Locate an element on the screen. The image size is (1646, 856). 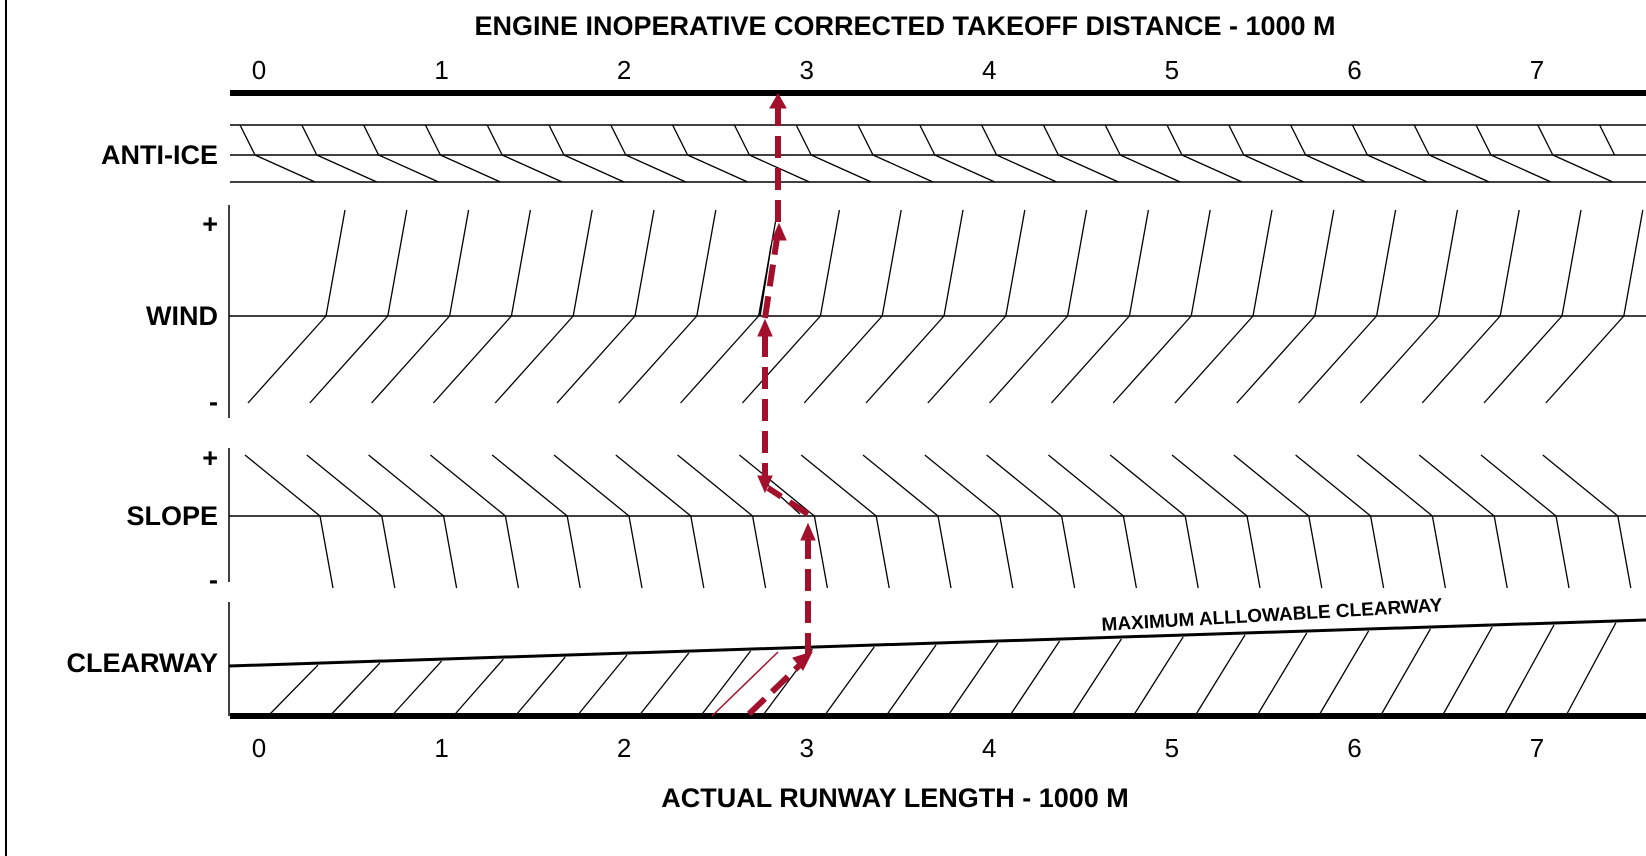
max-clearway-line is located at coordinates (937, 643).